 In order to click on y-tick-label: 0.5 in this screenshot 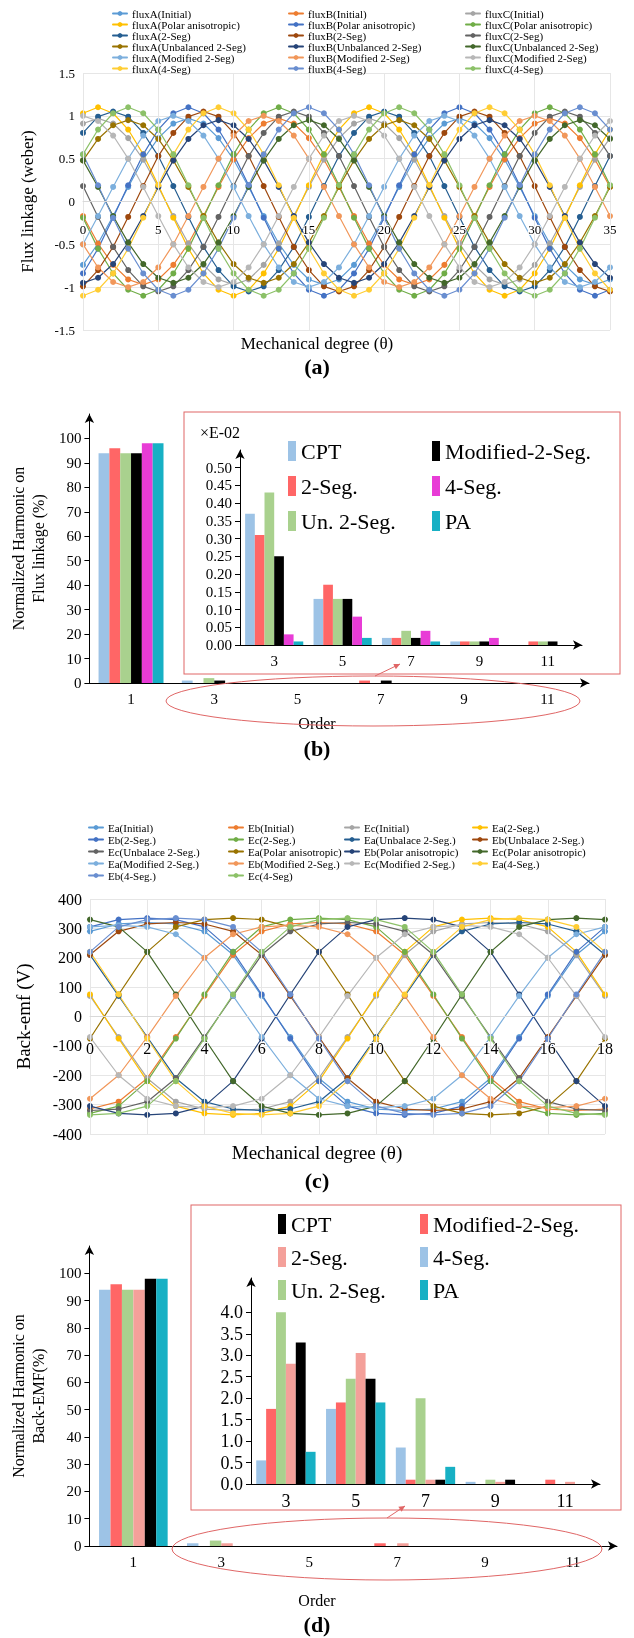, I will do `click(231, 1462)`.